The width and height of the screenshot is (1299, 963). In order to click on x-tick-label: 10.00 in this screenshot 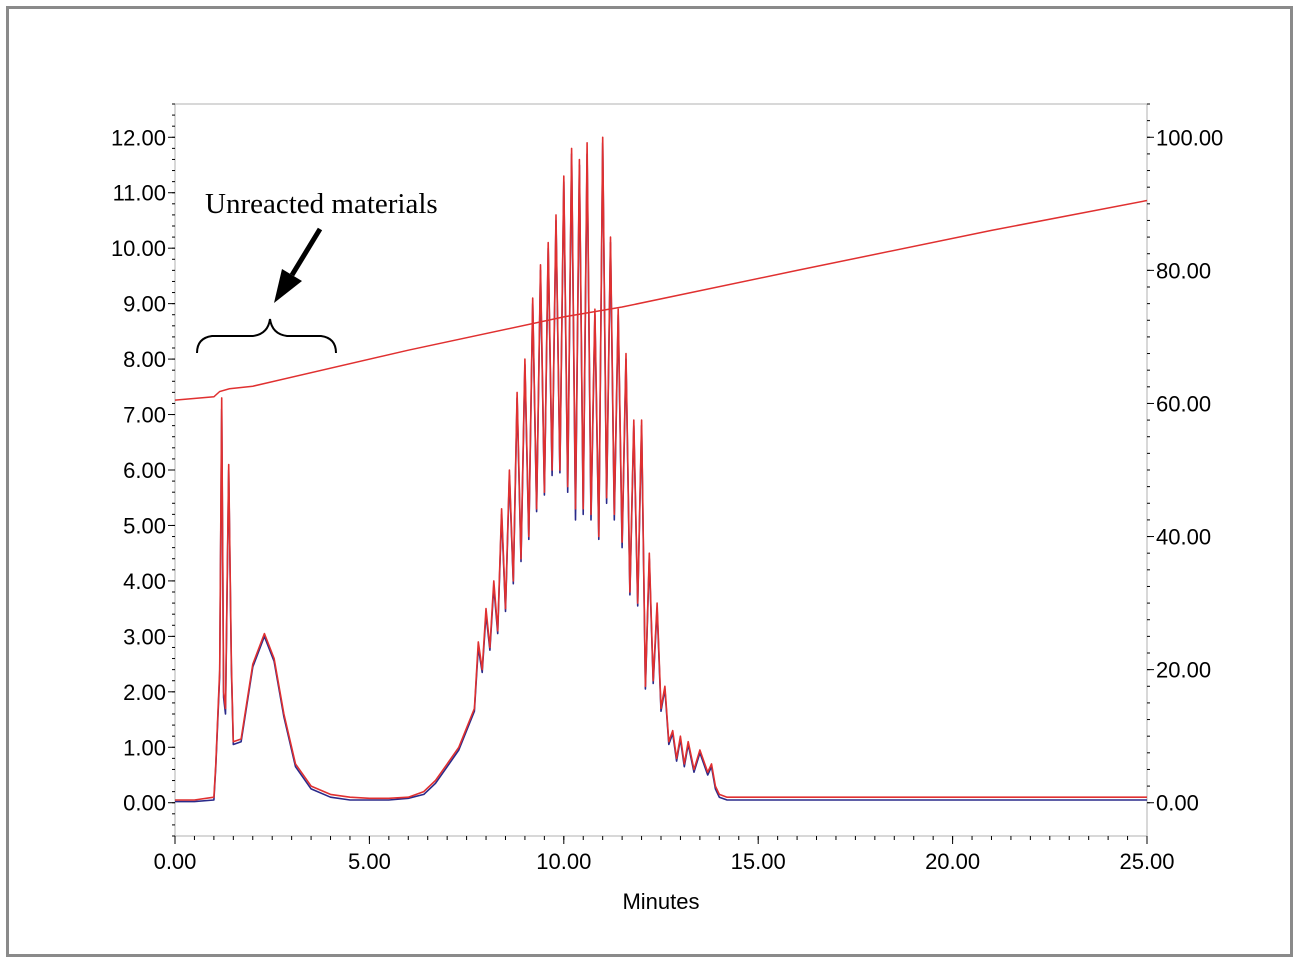, I will do `click(563, 861)`.